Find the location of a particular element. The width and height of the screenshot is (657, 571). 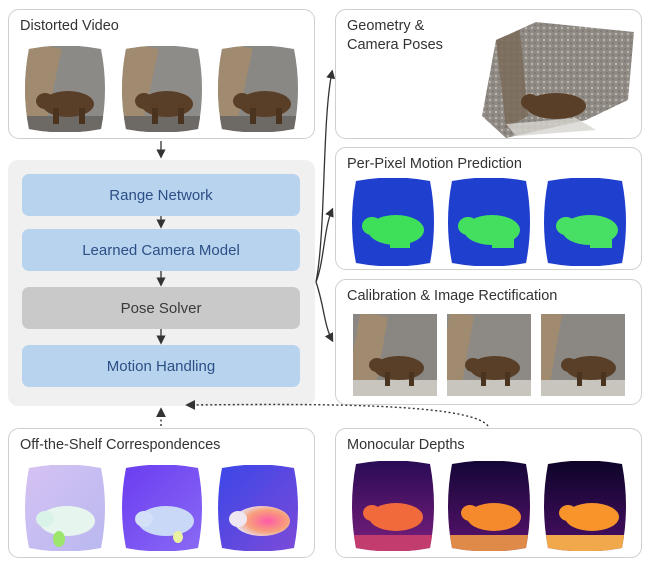

arrow-to-motion-prediction is located at coordinates (324, 245).